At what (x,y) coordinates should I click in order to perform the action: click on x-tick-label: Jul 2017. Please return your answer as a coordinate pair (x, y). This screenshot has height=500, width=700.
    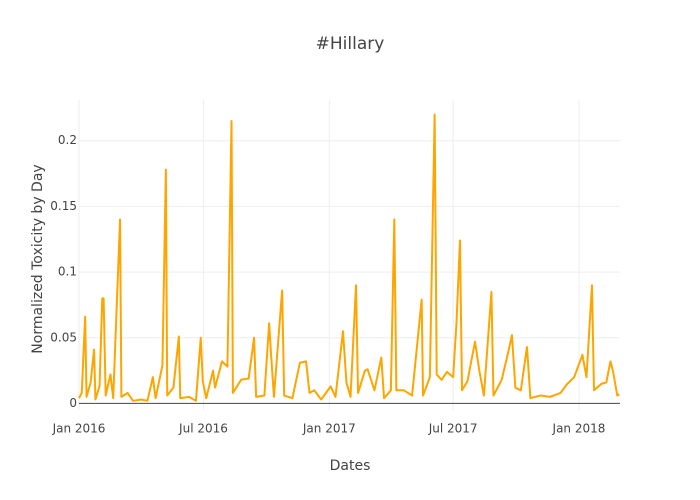
    Looking at the image, I should click on (453, 429).